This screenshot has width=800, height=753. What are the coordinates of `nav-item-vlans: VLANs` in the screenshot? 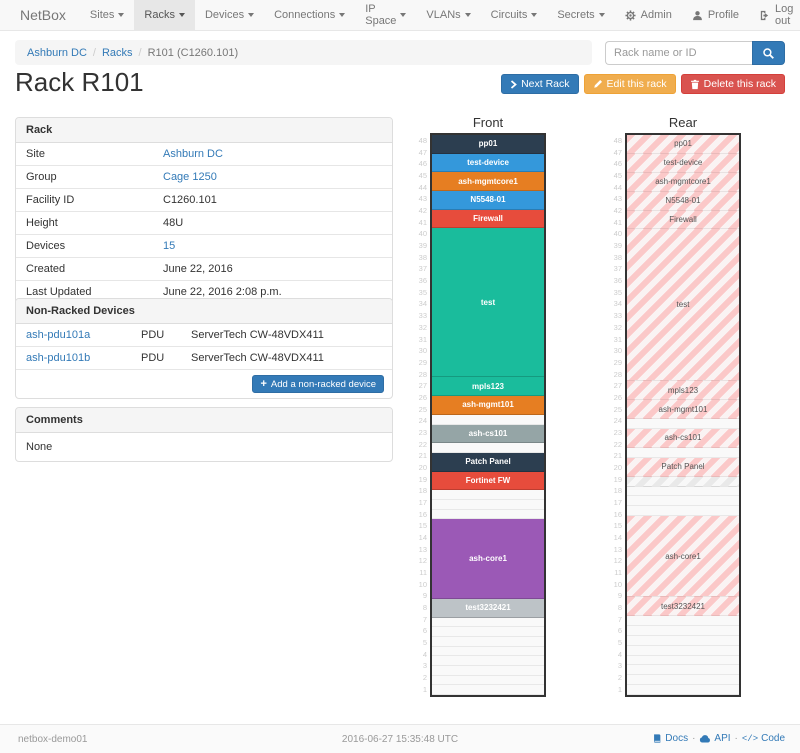 It's located at (448, 15).